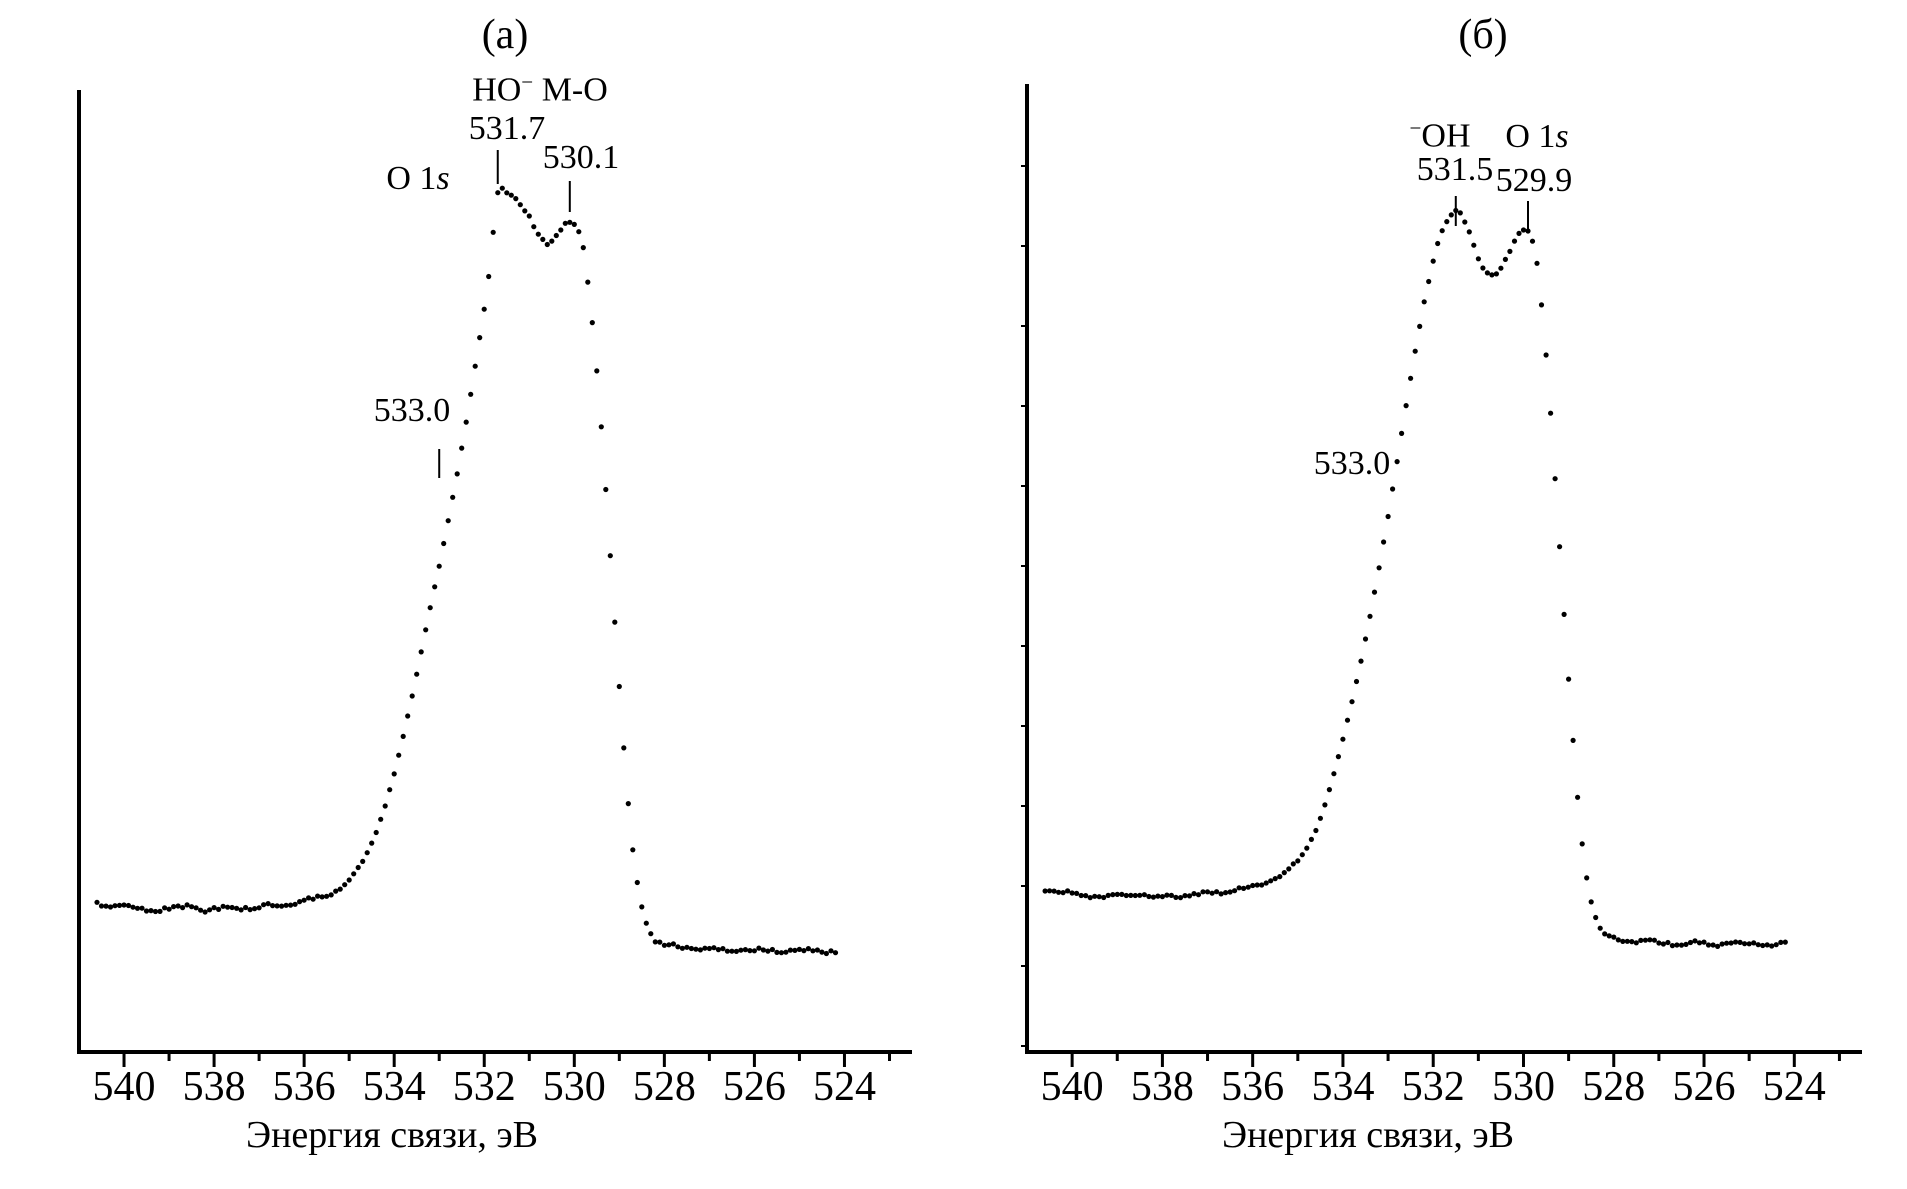 The height and width of the screenshot is (1189, 1907). What do you see at coordinates (505, 35) in the screenshot?
I see `panel-a-title: (а)` at bounding box center [505, 35].